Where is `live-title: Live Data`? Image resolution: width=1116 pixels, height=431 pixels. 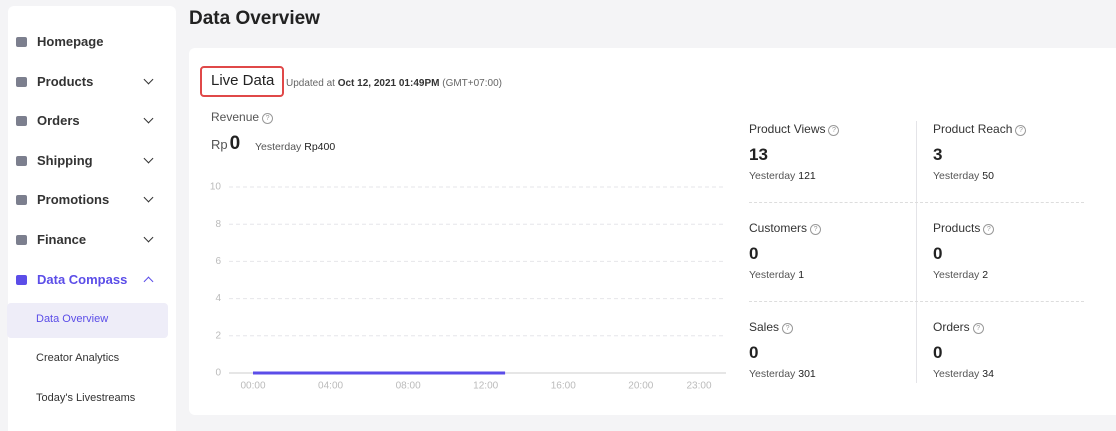
live-title: Live Data is located at coordinates (243, 80).